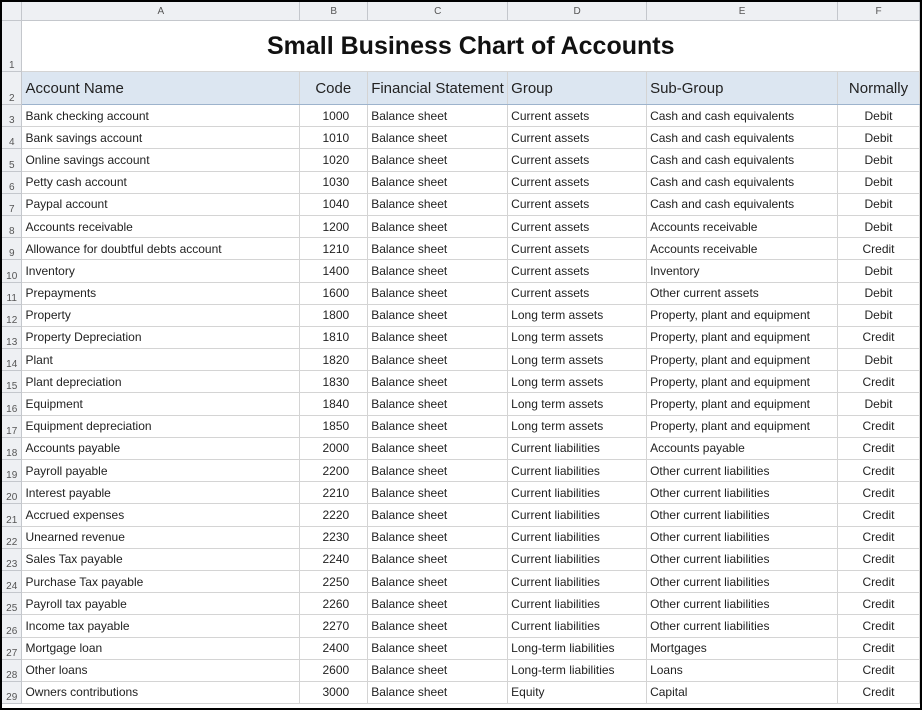 This screenshot has height=710, width=922. Describe the element at coordinates (334, 204) in the screenshot. I see `code-cell: 1040` at that location.